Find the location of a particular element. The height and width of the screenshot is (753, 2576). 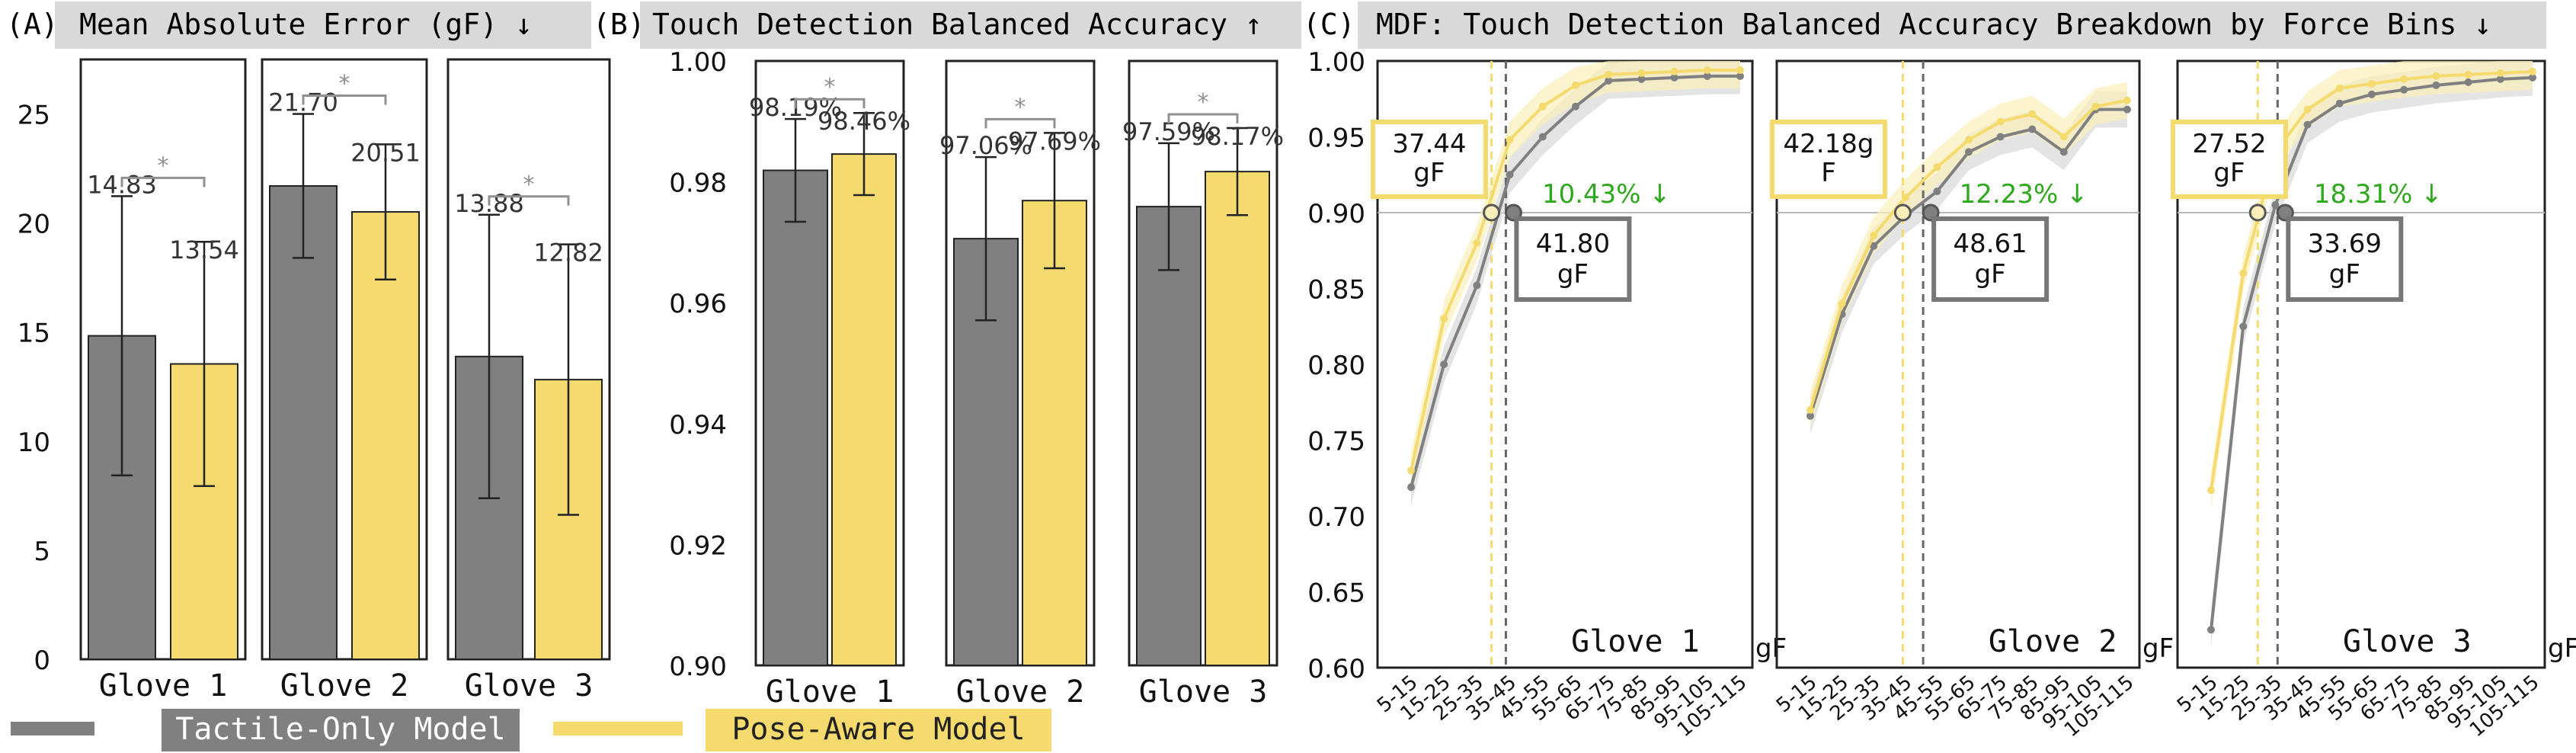

panel_b-ytick: 0.92 is located at coordinates (698, 545).